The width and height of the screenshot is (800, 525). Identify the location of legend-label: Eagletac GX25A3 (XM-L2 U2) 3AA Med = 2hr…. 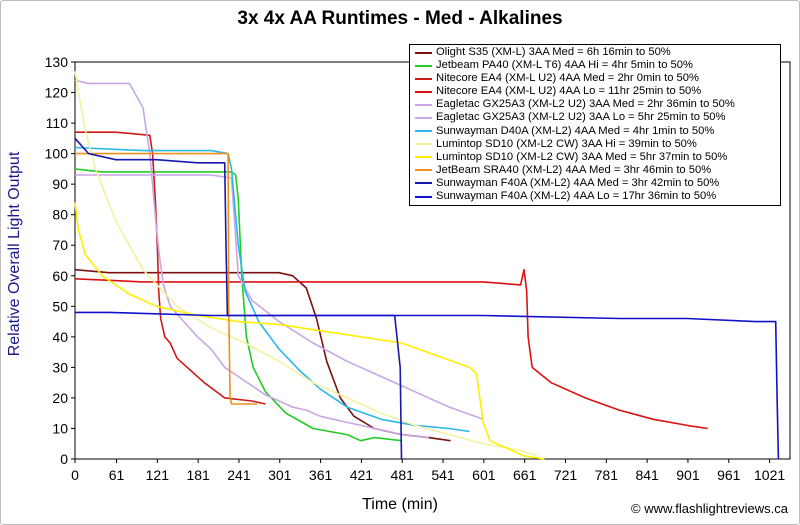
(585, 104).